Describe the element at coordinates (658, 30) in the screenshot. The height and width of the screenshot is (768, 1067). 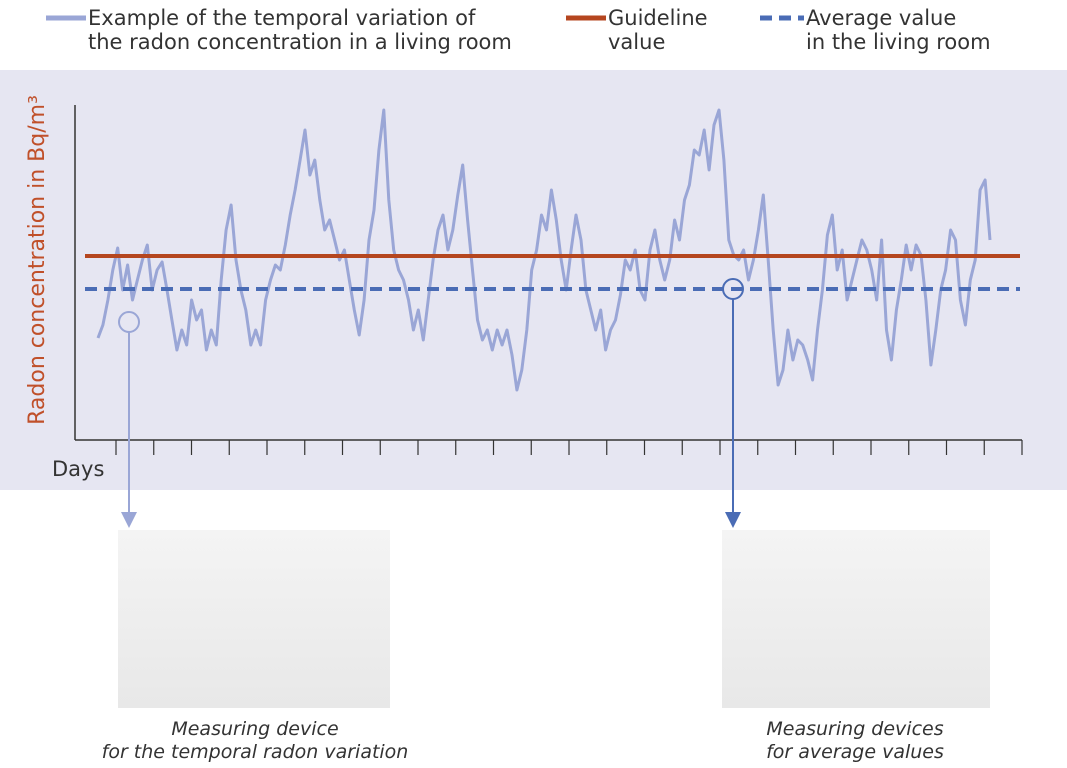
I see `legend-entry: Guideline value` at that location.